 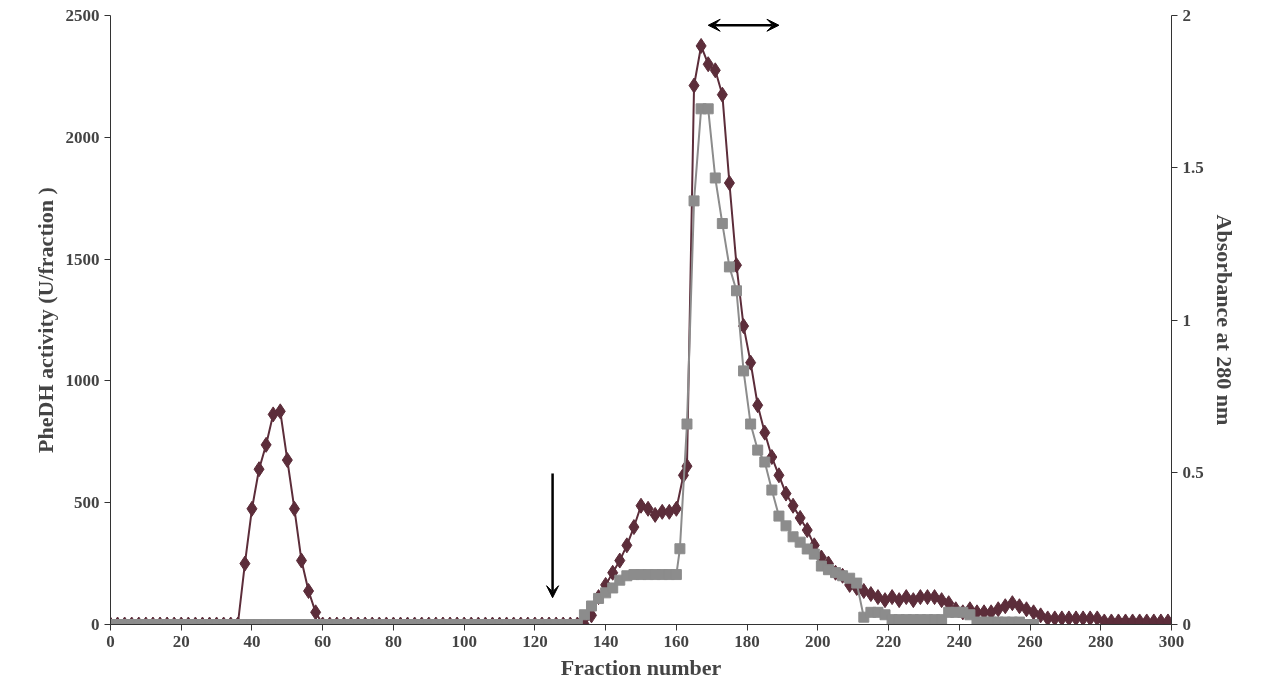 What do you see at coordinates (252, 641) in the screenshot?
I see `x-tick-label: 40` at bounding box center [252, 641].